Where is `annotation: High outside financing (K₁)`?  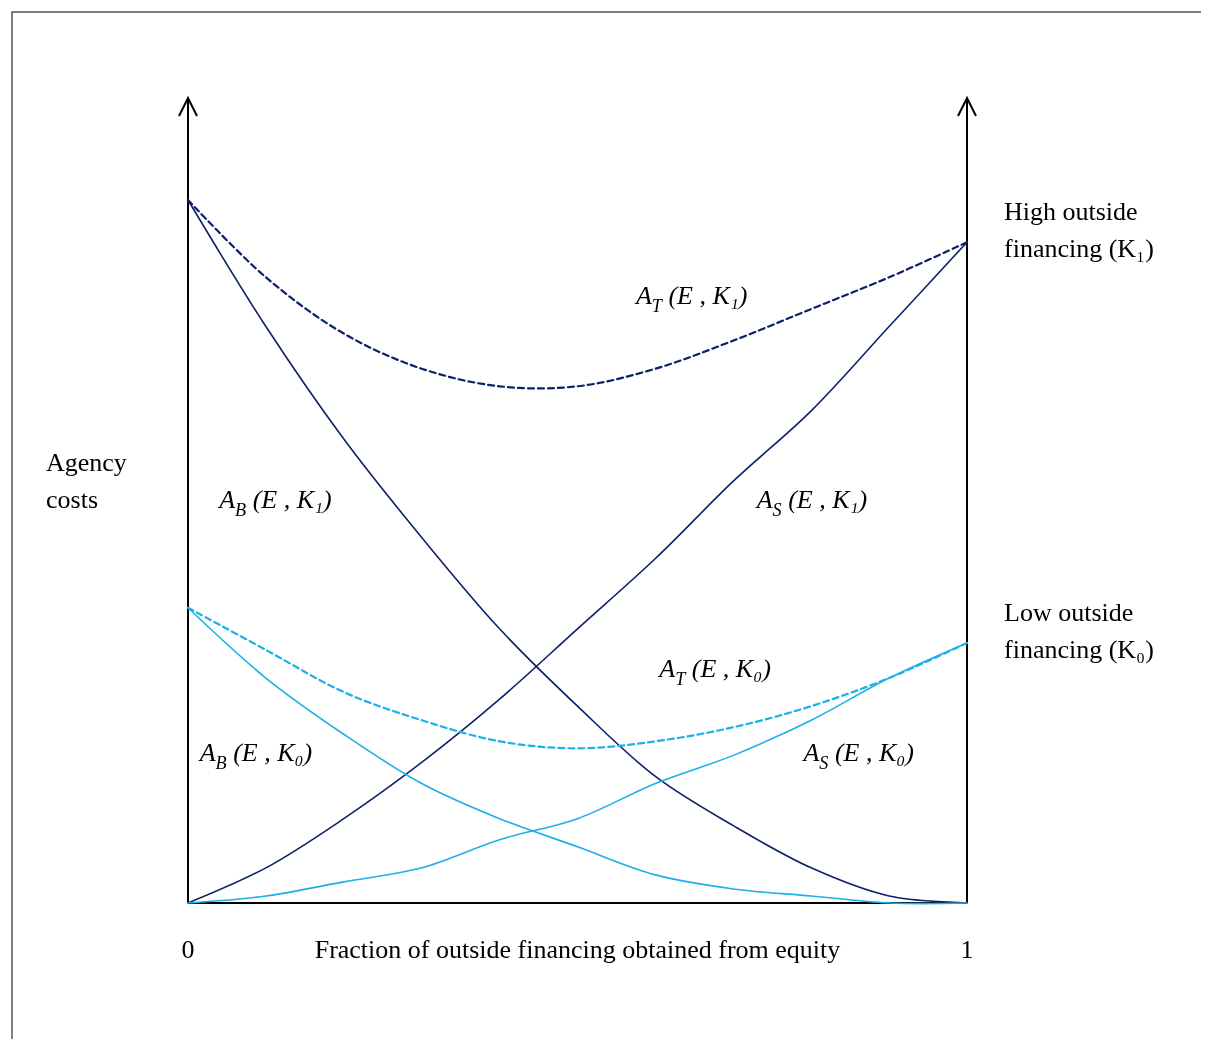
annotation: High outside financing (K₁) is located at coordinates (1079, 230).